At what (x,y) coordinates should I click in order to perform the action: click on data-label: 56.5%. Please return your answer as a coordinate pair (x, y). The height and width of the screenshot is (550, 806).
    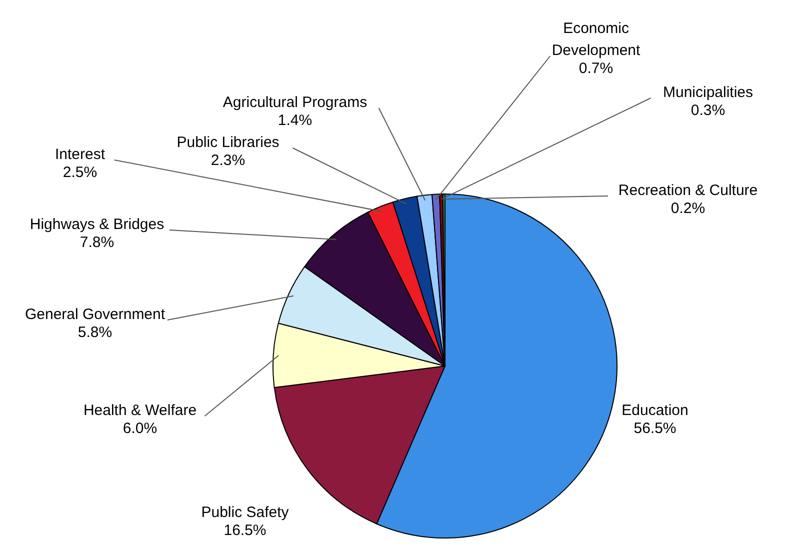
    Looking at the image, I should click on (655, 428).